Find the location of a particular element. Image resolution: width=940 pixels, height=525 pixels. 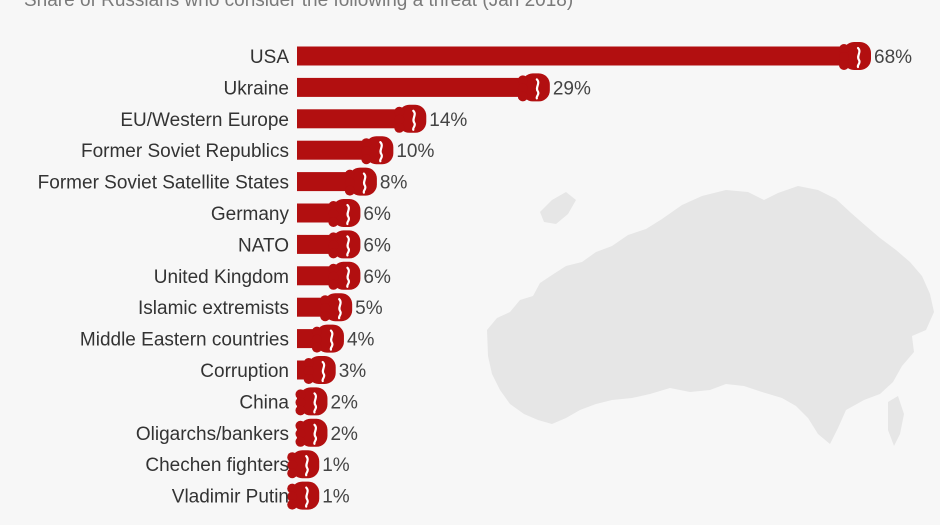

category-label: Former Soviet Satellite States is located at coordinates (163, 183).